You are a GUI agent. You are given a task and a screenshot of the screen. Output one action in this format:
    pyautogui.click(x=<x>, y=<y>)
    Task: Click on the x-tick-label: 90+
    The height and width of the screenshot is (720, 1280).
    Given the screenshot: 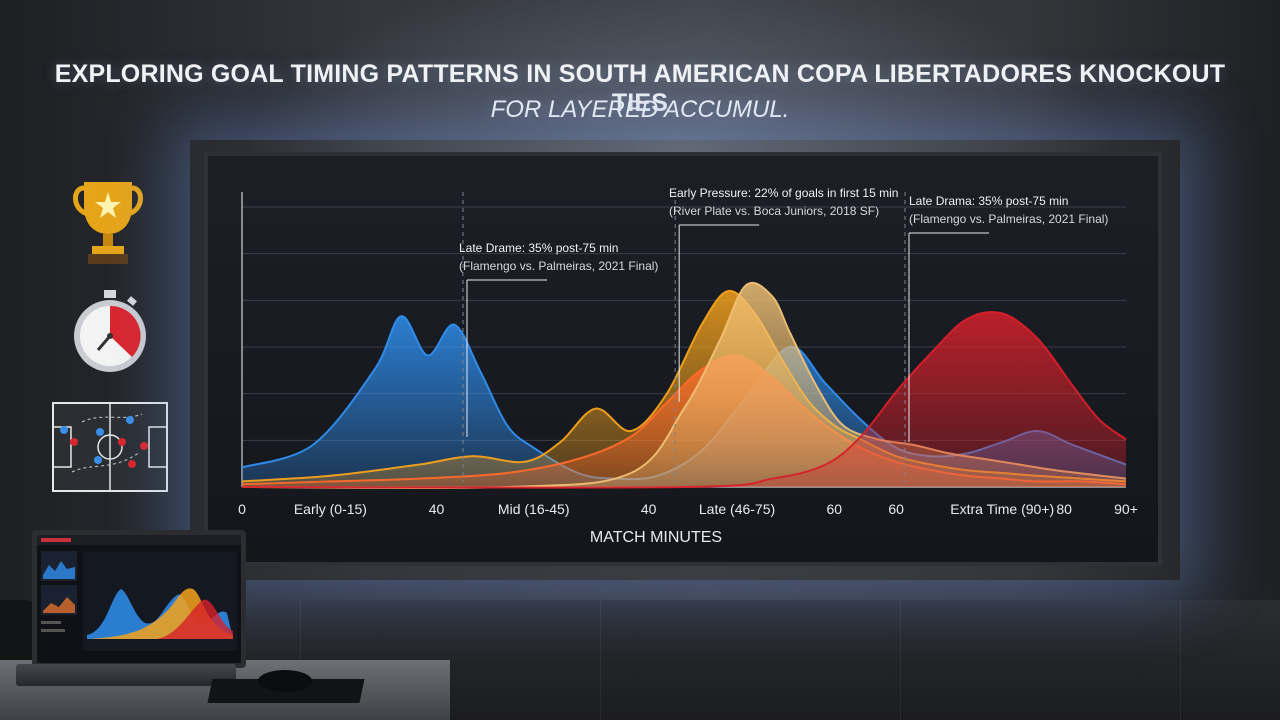 What is the action you would take?
    pyautogui.click(x=1126, y=509)
    